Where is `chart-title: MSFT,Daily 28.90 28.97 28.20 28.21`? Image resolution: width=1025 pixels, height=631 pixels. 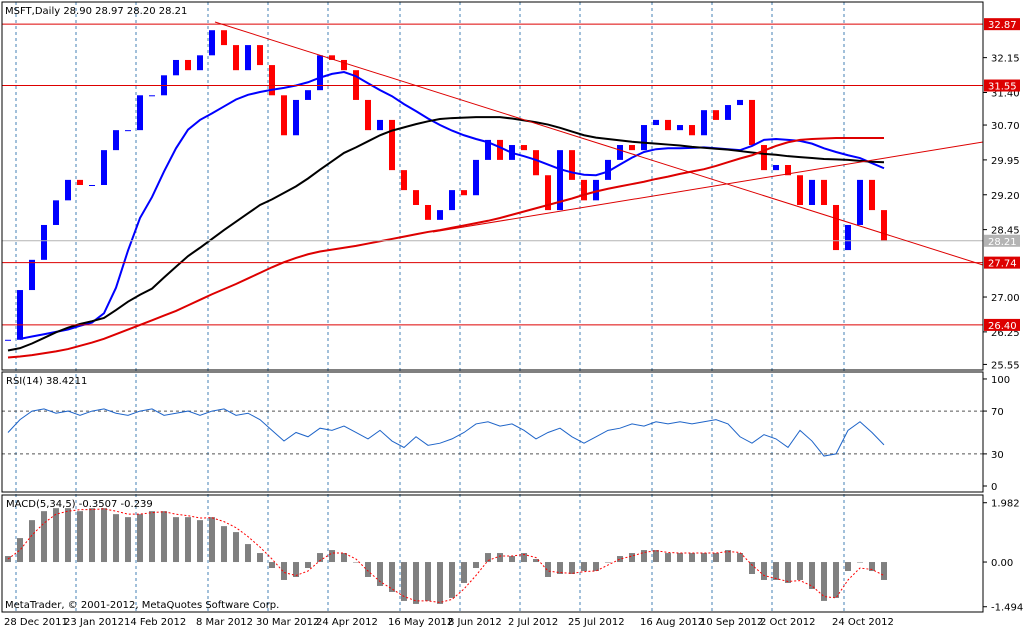 chart-title: MSFT,Daily 28.90 28.97 28.20 28.21 is located at coordinates (96, 11).